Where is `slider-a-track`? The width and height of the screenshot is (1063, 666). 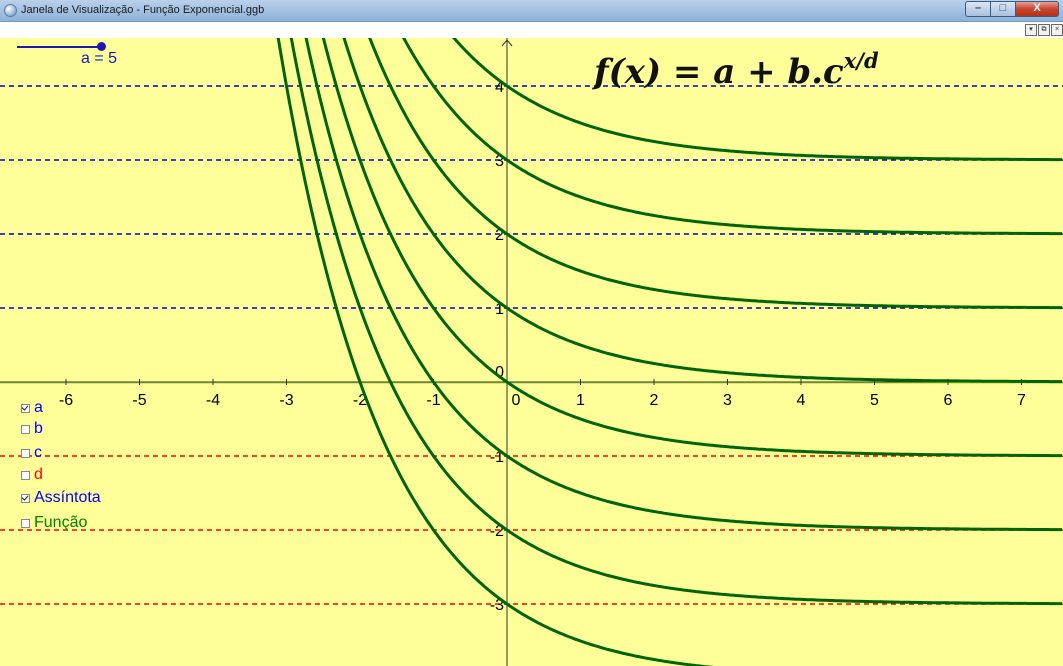 slider-a-track is located at coordinates (59, 47).